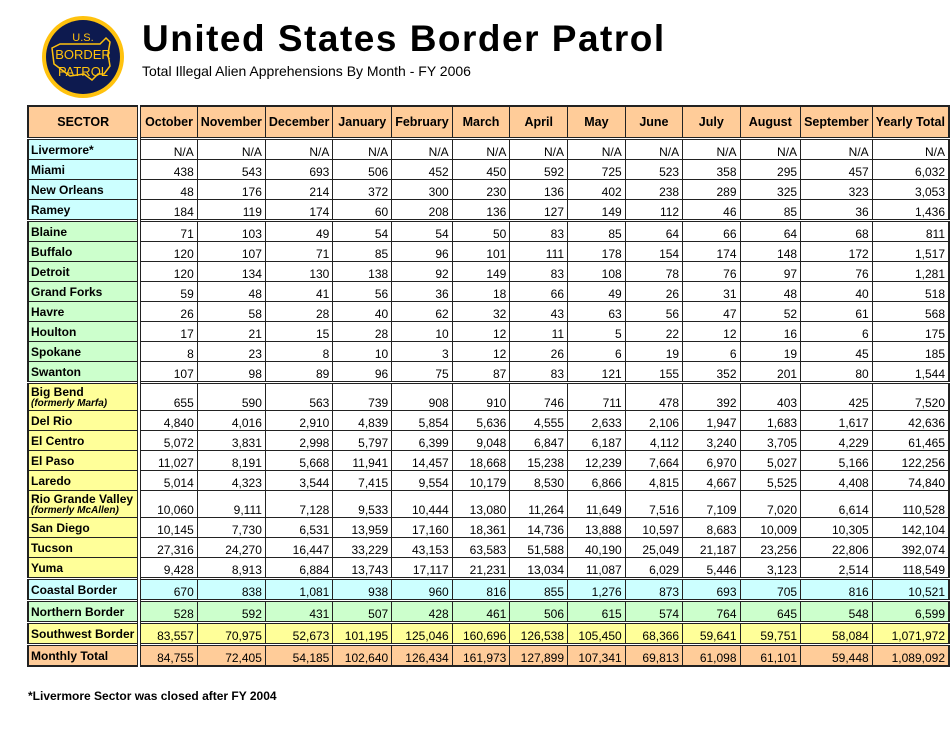 The height and width of the screenshot is (734, 950). I want to click on cell-december: 214, so click(299, 189).